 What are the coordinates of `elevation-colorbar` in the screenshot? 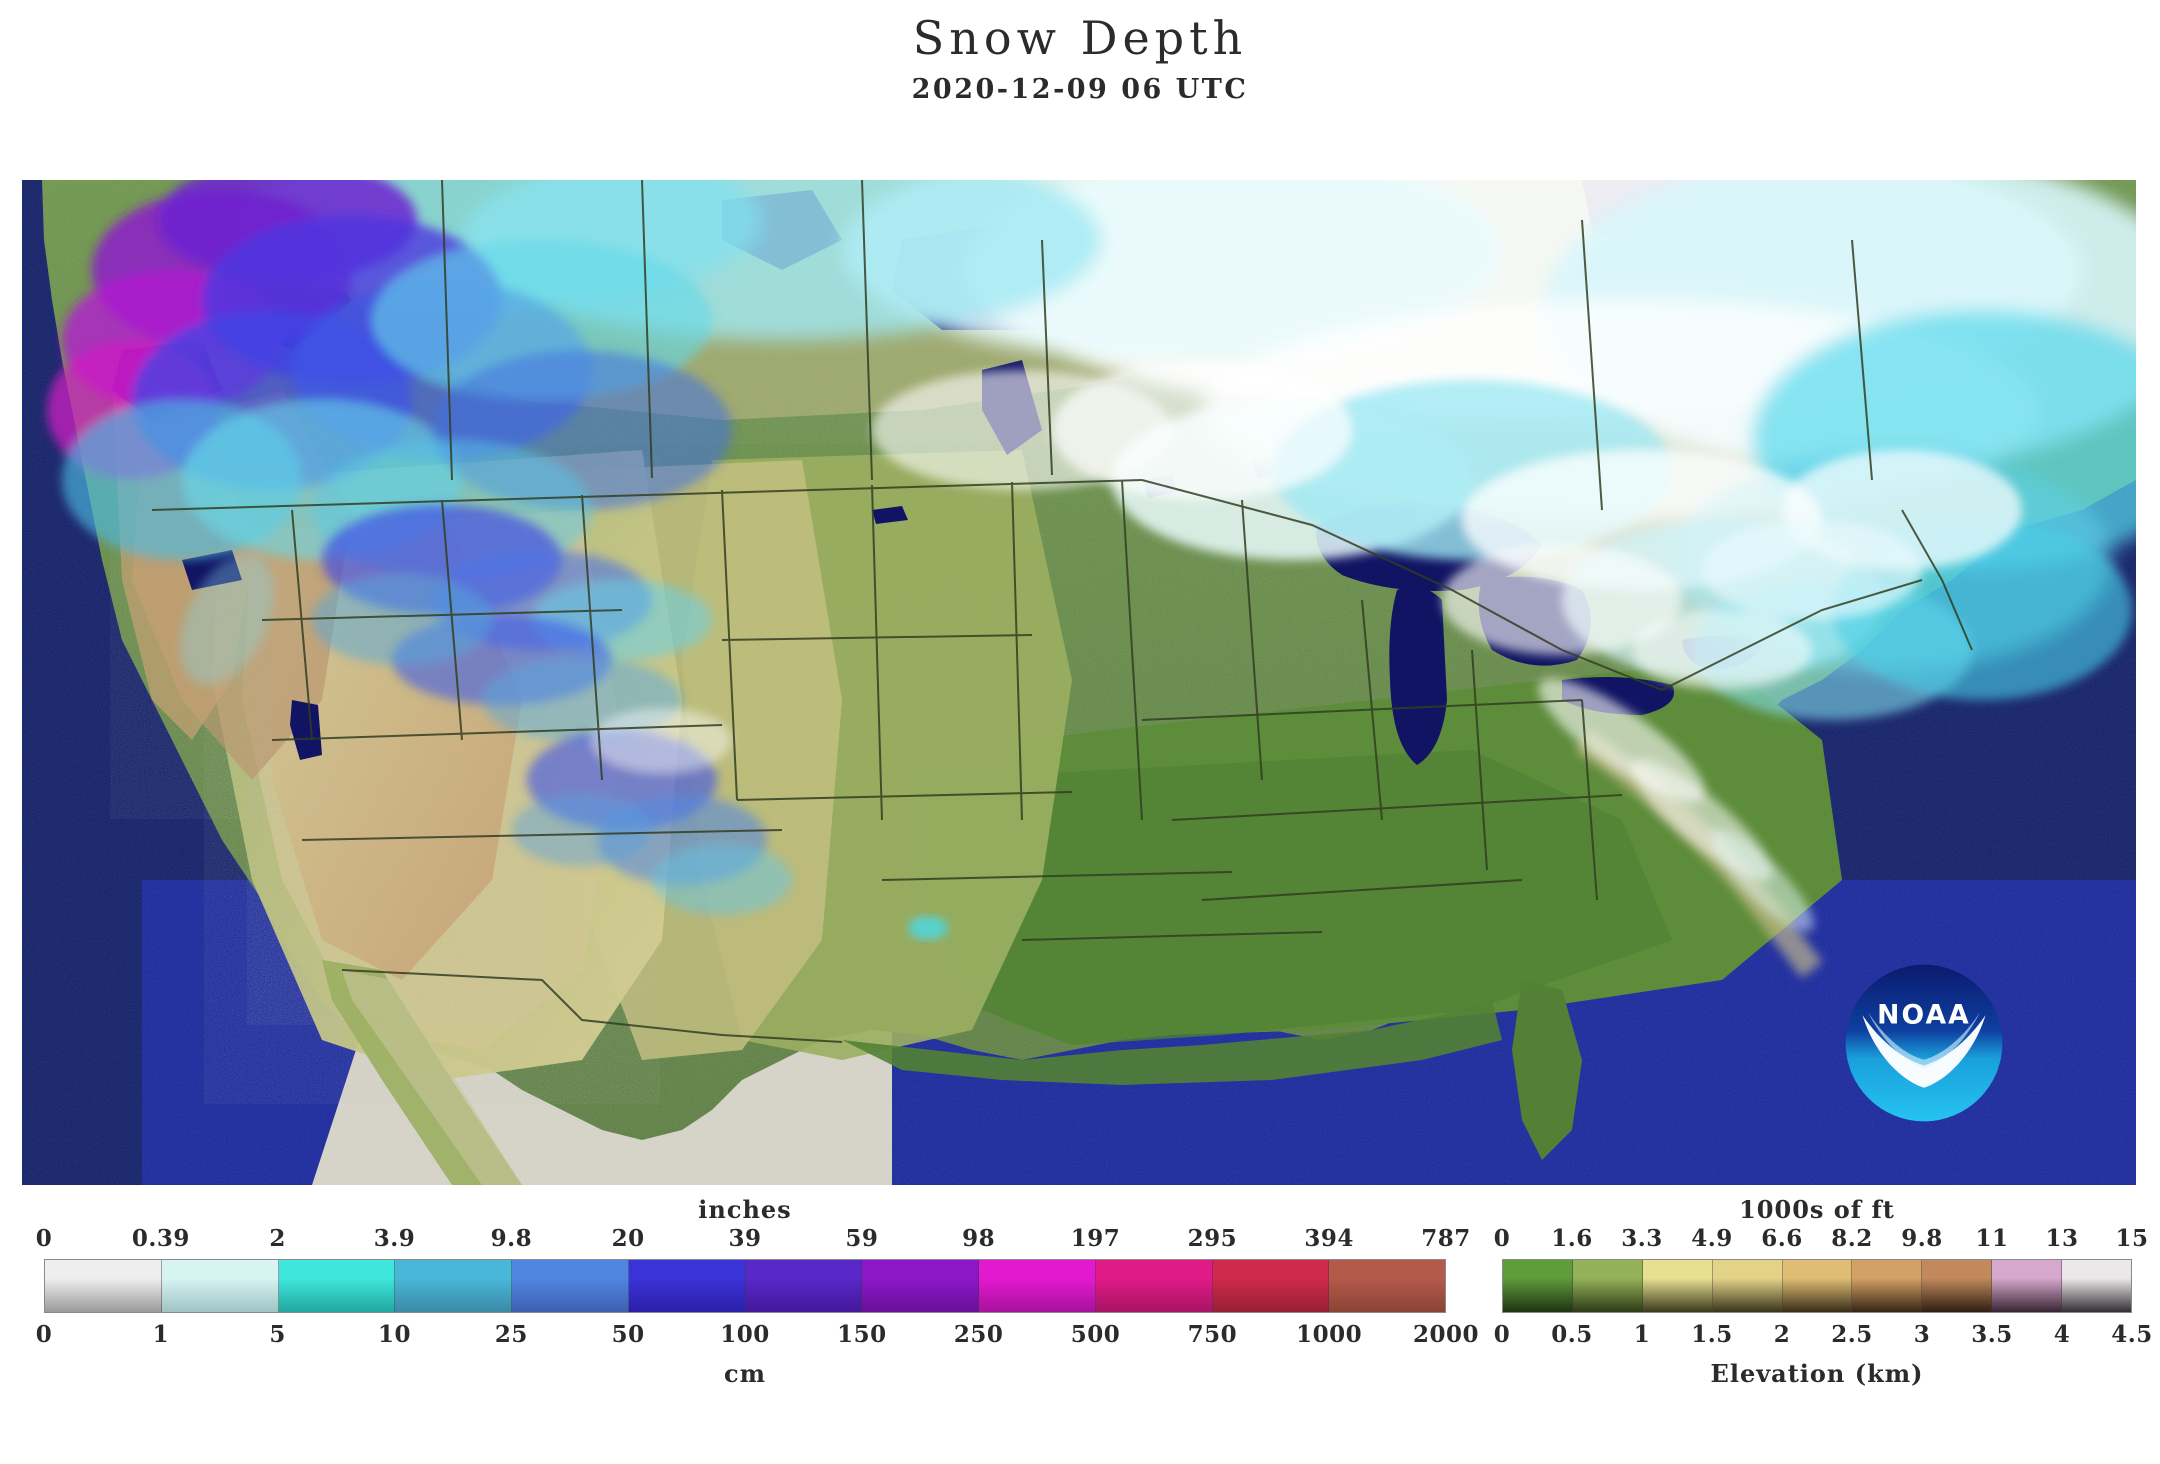 It's located at (1817, 1286).